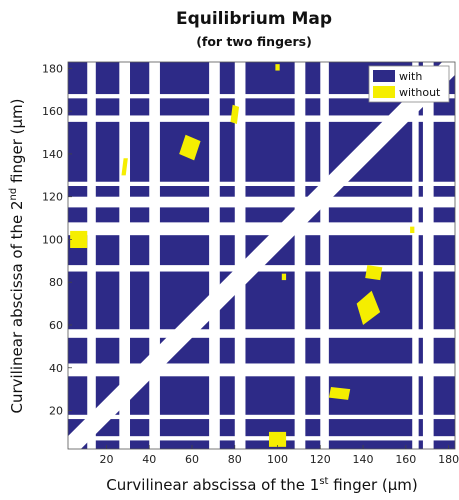  What do you see at coordinates (149, 459) in the screenshot?
I see `x-tick-label: 40` at bounding box center [149, 459].